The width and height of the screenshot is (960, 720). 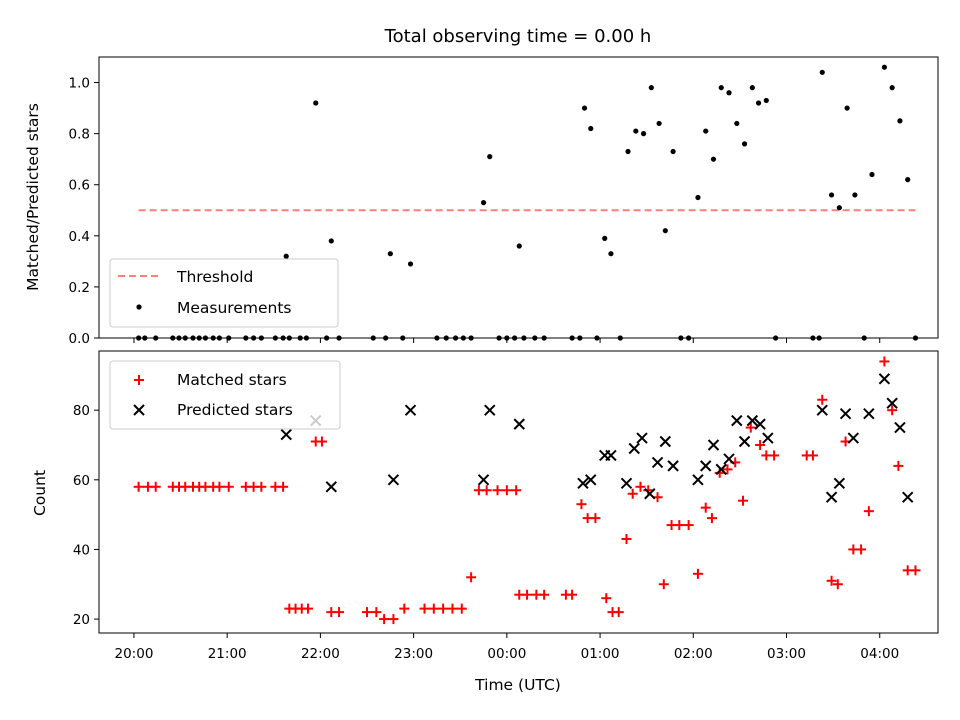 I want to click on x-tick-label: 22:00, so click(x=320, y=654).